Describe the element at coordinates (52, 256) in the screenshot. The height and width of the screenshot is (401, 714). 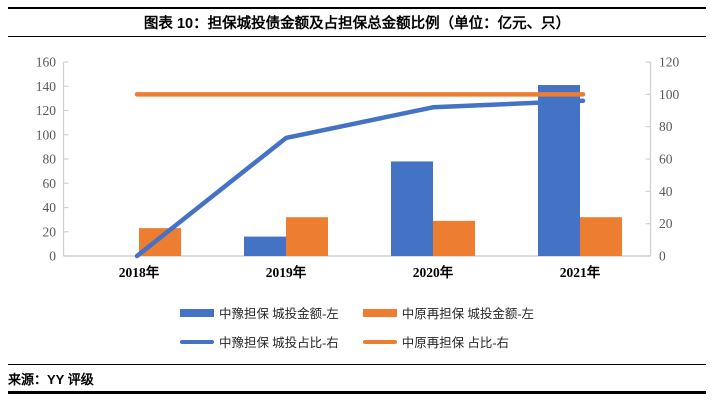
I see `left-axis-tick-label: 0` at that location.